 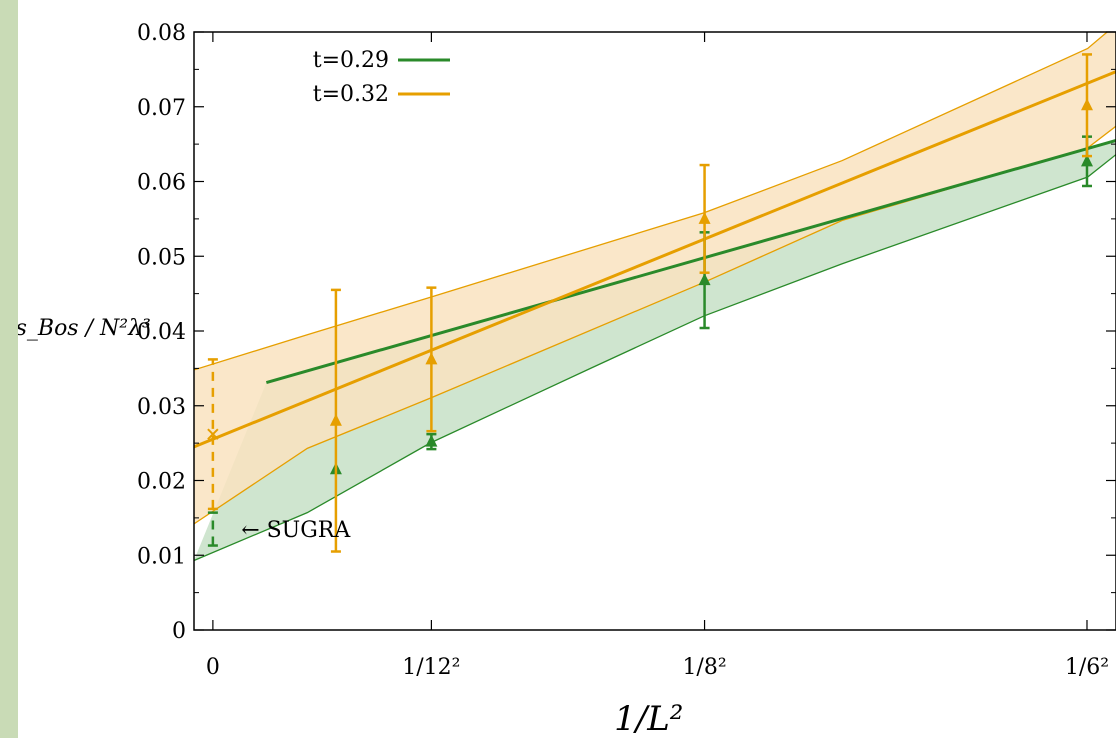 I want to click on y-tick-label: 0.05, so click(x=161, y=257).